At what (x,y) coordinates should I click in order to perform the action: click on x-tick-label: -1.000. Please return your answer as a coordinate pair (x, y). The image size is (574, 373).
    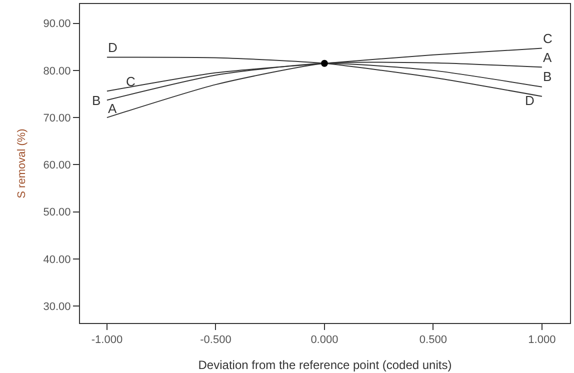
    Looking at the image, I should click on (107, 340).